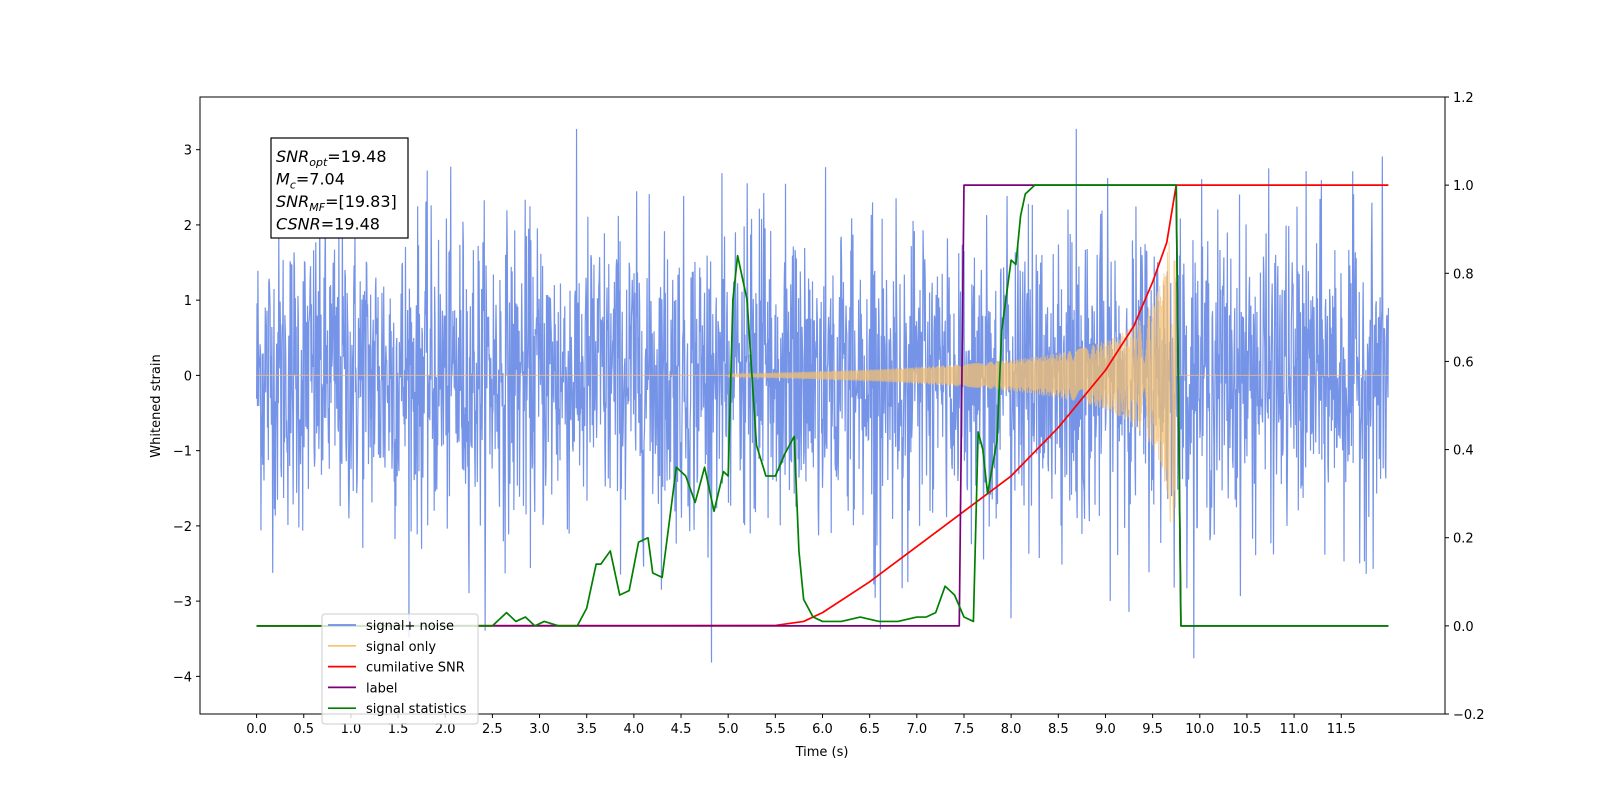 The height and width of the screenshot is (800, 1600). I want to click on y2-tick-label: 0.4, so click(1463, 451).